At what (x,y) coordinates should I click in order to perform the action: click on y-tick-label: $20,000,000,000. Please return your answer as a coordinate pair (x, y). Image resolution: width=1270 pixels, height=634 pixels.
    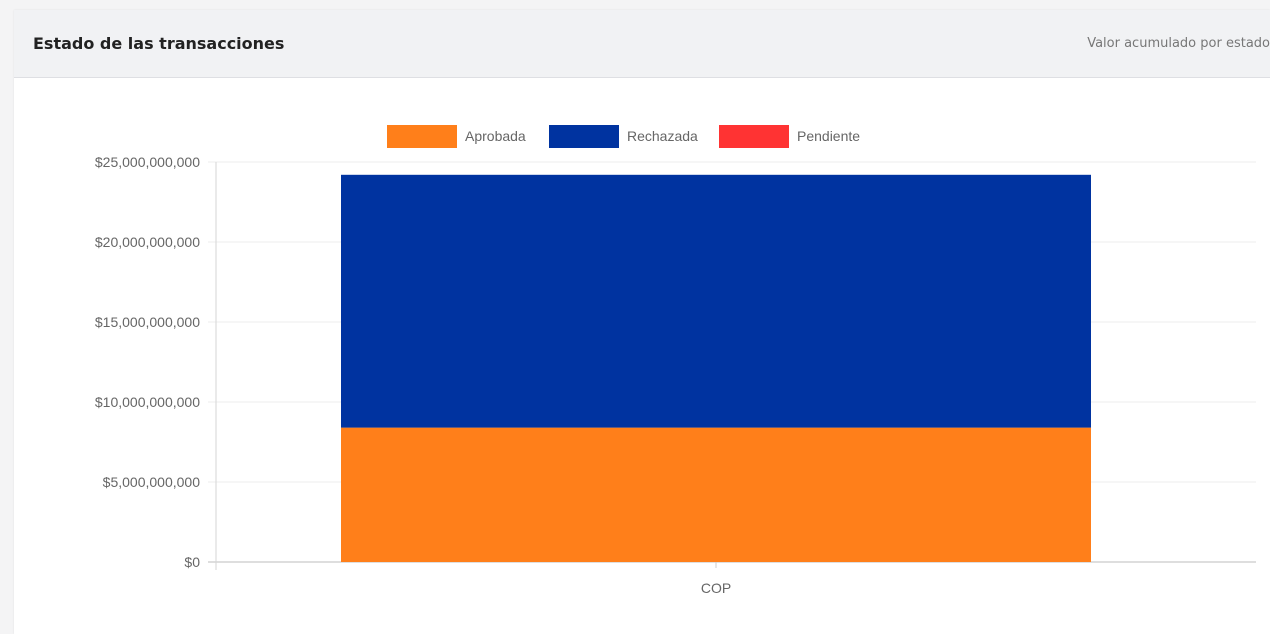
    Looking at the image, I should click on (147, 242).